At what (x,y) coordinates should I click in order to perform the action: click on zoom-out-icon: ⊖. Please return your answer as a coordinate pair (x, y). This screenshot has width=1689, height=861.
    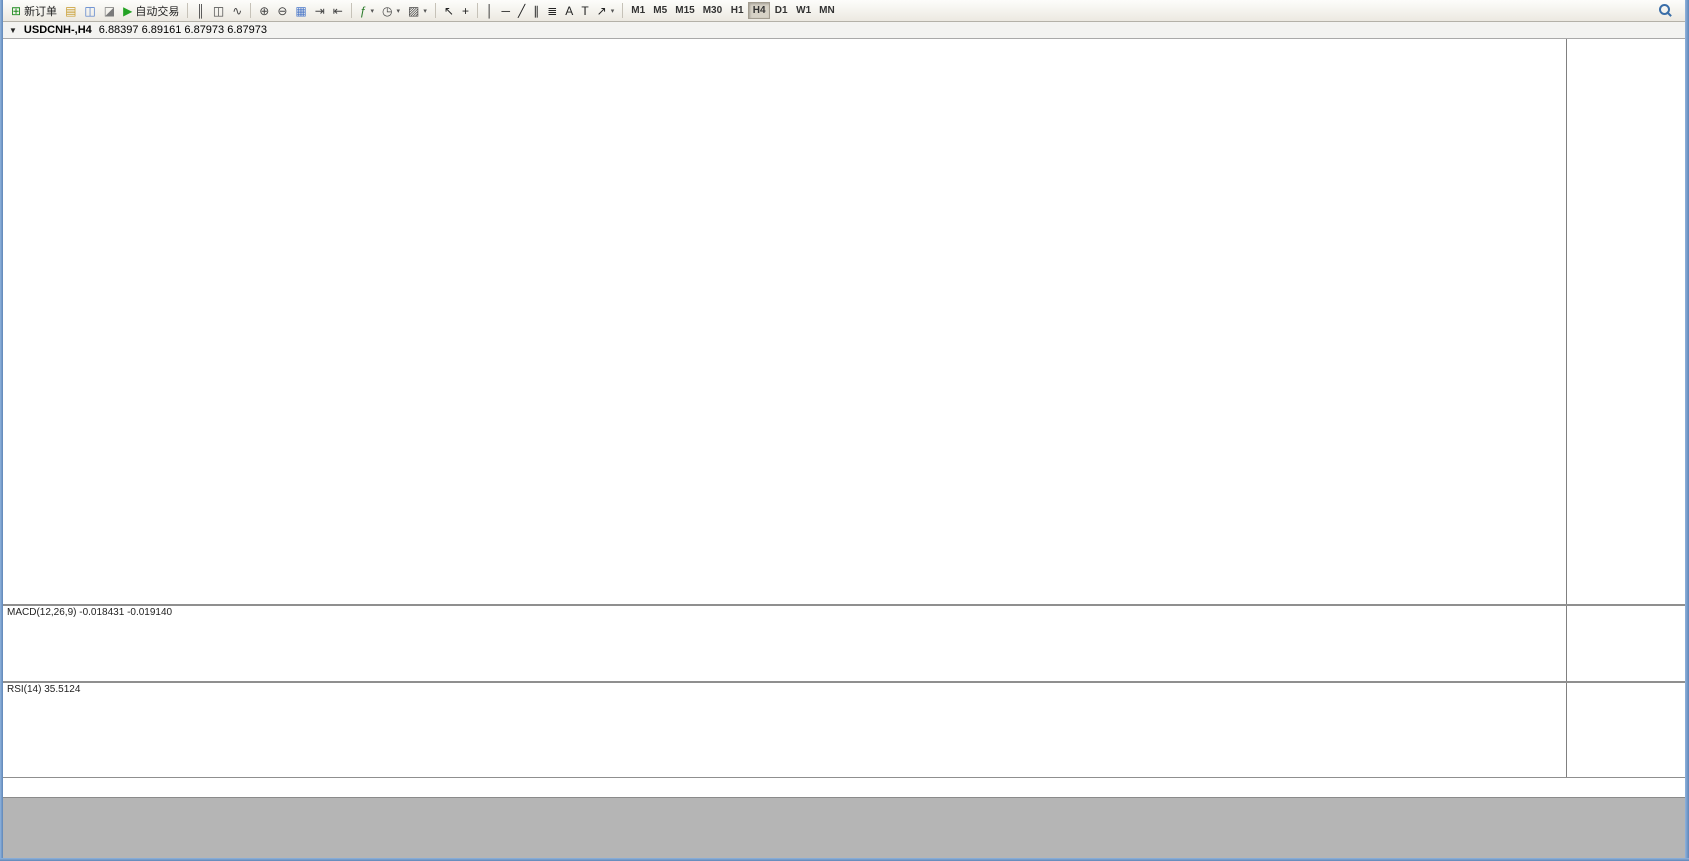
    Looking at the image, I should click on (282, 10).